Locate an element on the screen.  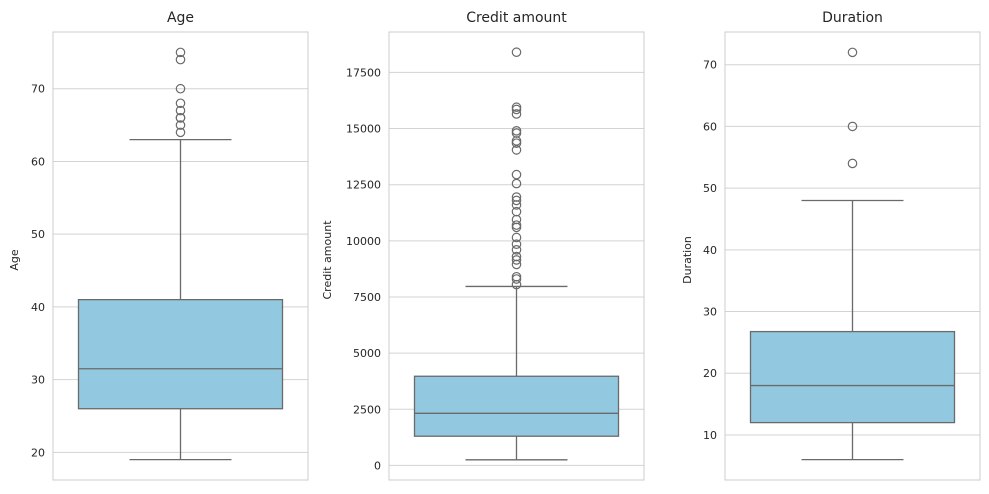
y-tick-label: 10000 is located at coordinates (363, 241).